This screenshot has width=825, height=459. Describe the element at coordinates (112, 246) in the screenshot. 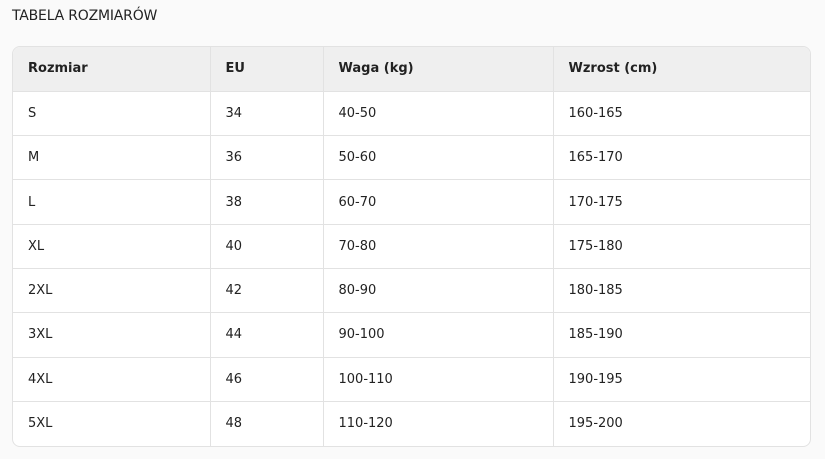

I see `table-cell: XL` at that location.